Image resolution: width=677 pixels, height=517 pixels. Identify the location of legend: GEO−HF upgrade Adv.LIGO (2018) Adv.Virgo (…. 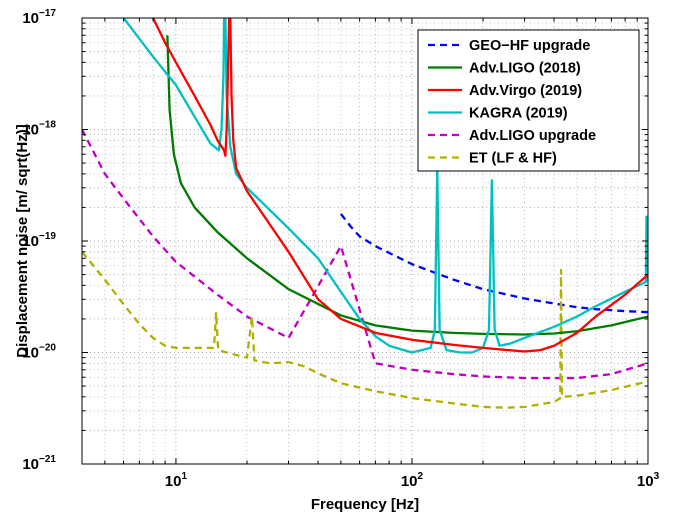
(528, 100).